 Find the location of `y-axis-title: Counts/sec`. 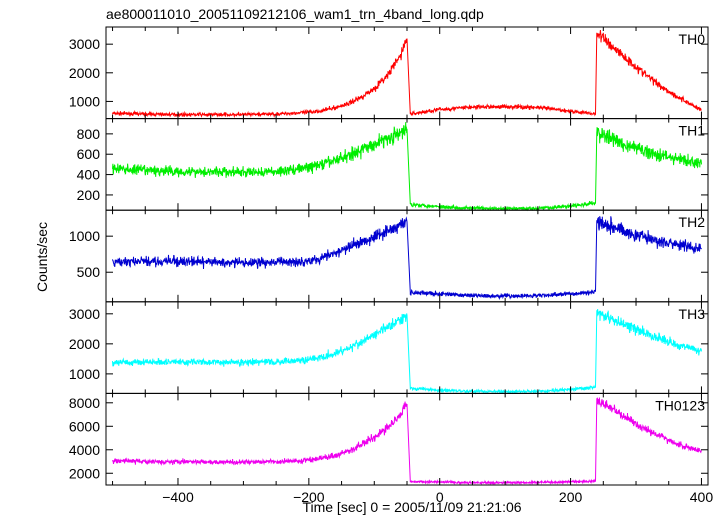

y-axis-title: Counts/sec is located at coordinates (42, 257).